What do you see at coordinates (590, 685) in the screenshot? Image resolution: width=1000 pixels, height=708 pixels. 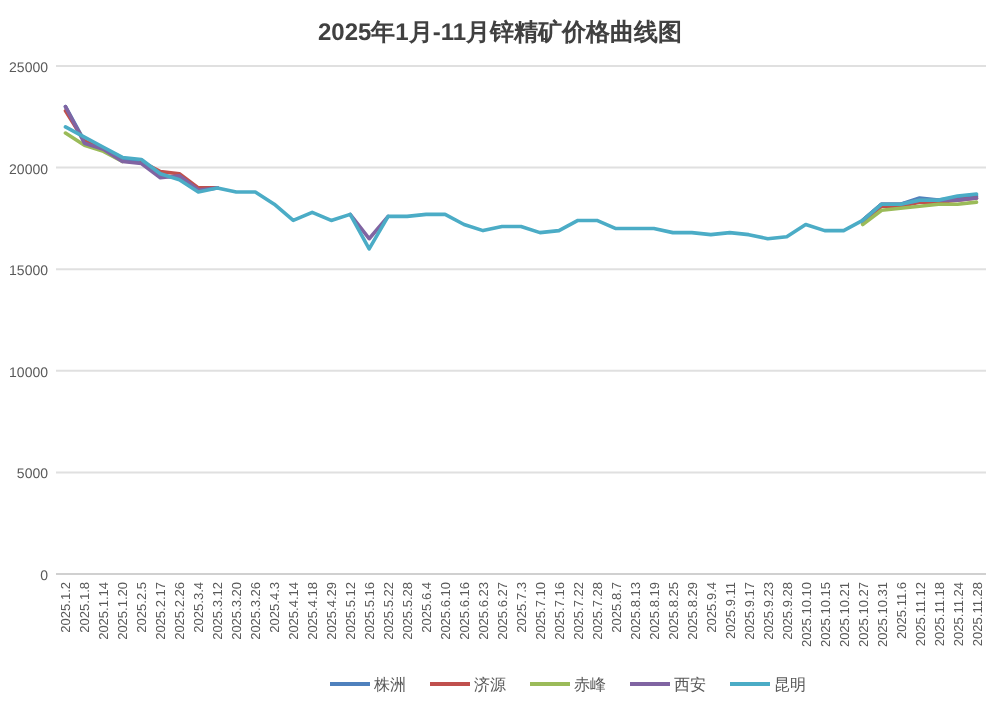 I see `legend-label: 赤峰` at bounding box center [590, 685].